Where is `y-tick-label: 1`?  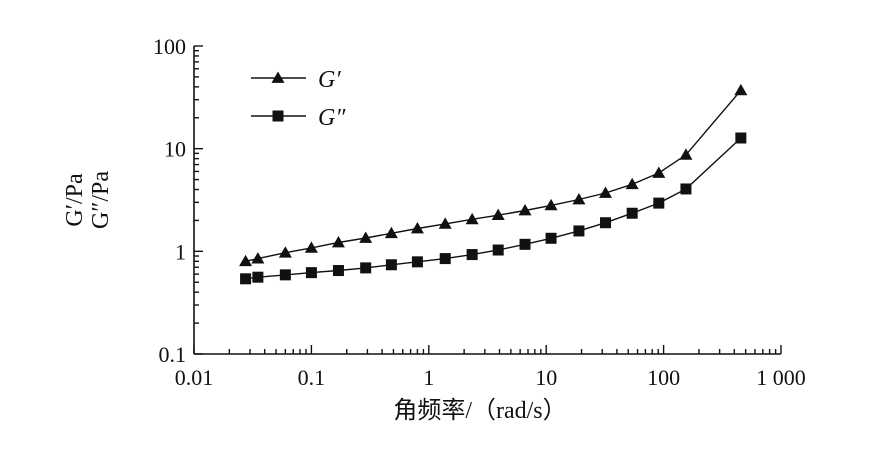 y-tick-label: 1 is located at coordinates (180, 251).